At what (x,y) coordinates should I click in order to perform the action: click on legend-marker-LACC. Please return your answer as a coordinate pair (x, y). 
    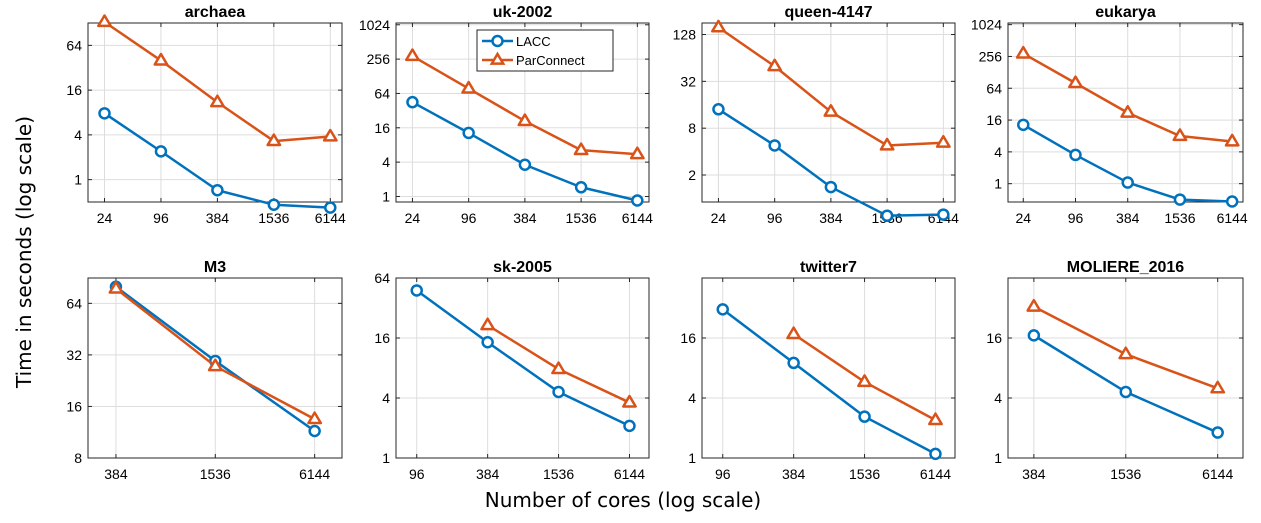
    Looking at the image, I should click on (497, 41).